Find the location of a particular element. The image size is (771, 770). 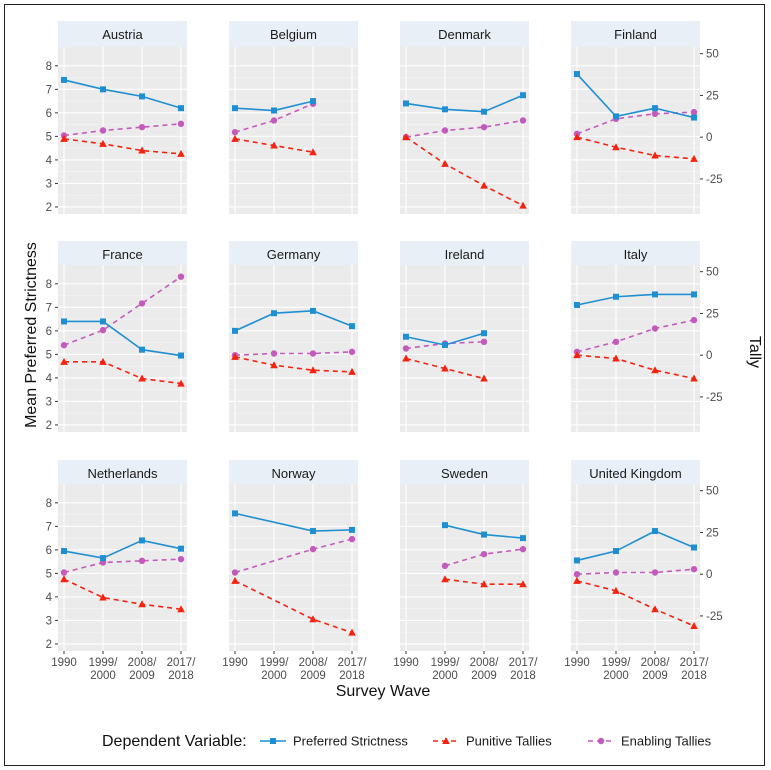

right-tick-label: 50 is located at coordinates (712, 55).